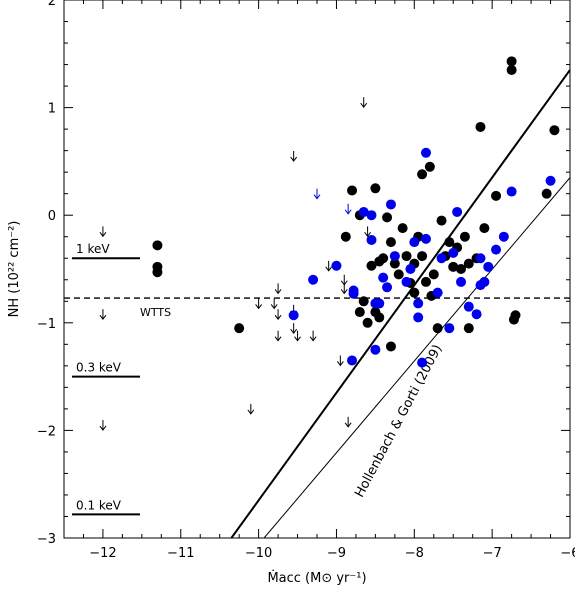  What do you see at coordinates (155, 312) in the screenshot?
I see `wtts-annotation: WTTS` at bounding box center [155, 312].